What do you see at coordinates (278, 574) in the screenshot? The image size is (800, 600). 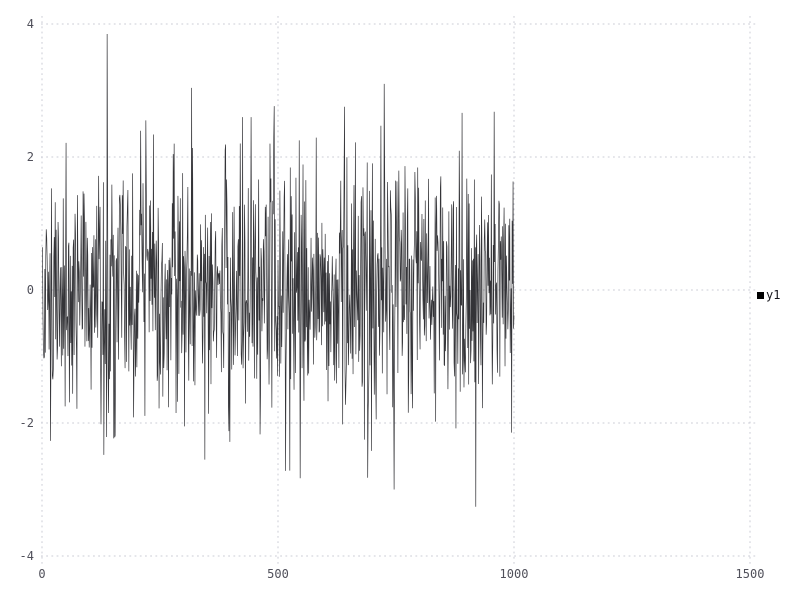 I see `x-axis-tick-label: 500` at bounding box center [278, 574].